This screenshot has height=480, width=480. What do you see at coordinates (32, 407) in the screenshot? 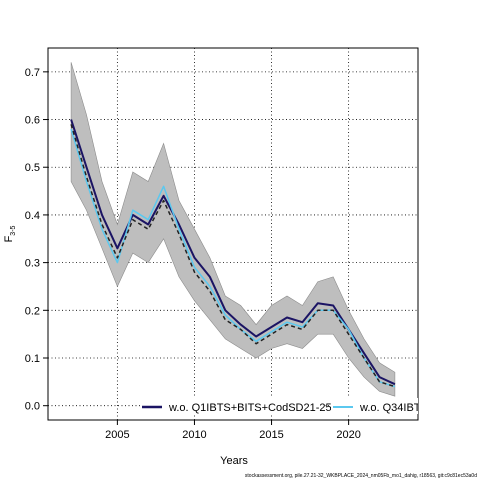
I see `y-tick-label: 0.0` at bounding box center [32, 407].